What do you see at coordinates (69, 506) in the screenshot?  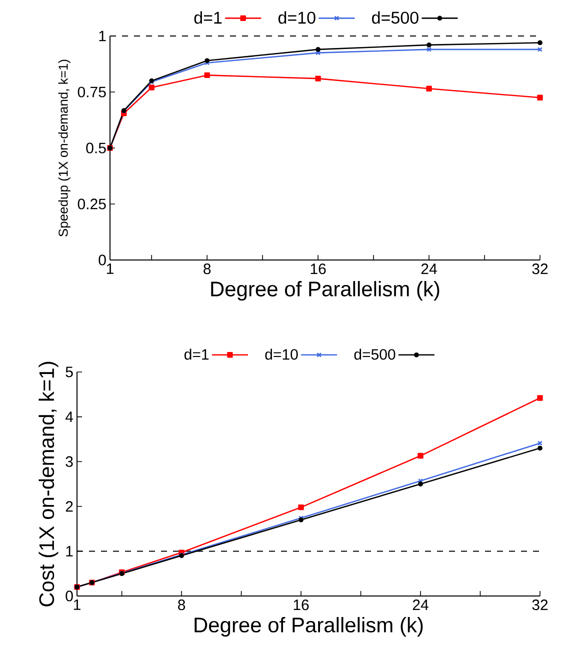 I see `y-tick-label: 2` at bounding box center [69, 506].